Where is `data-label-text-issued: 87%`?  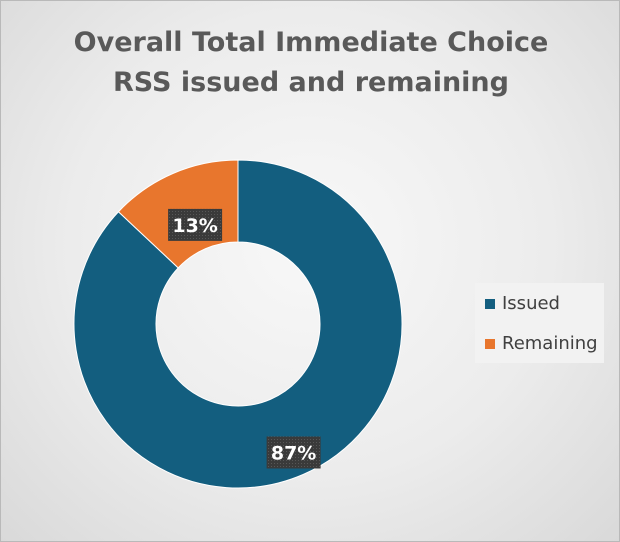
data-label-text-issued: 87% is located at coordinates (293, 453).